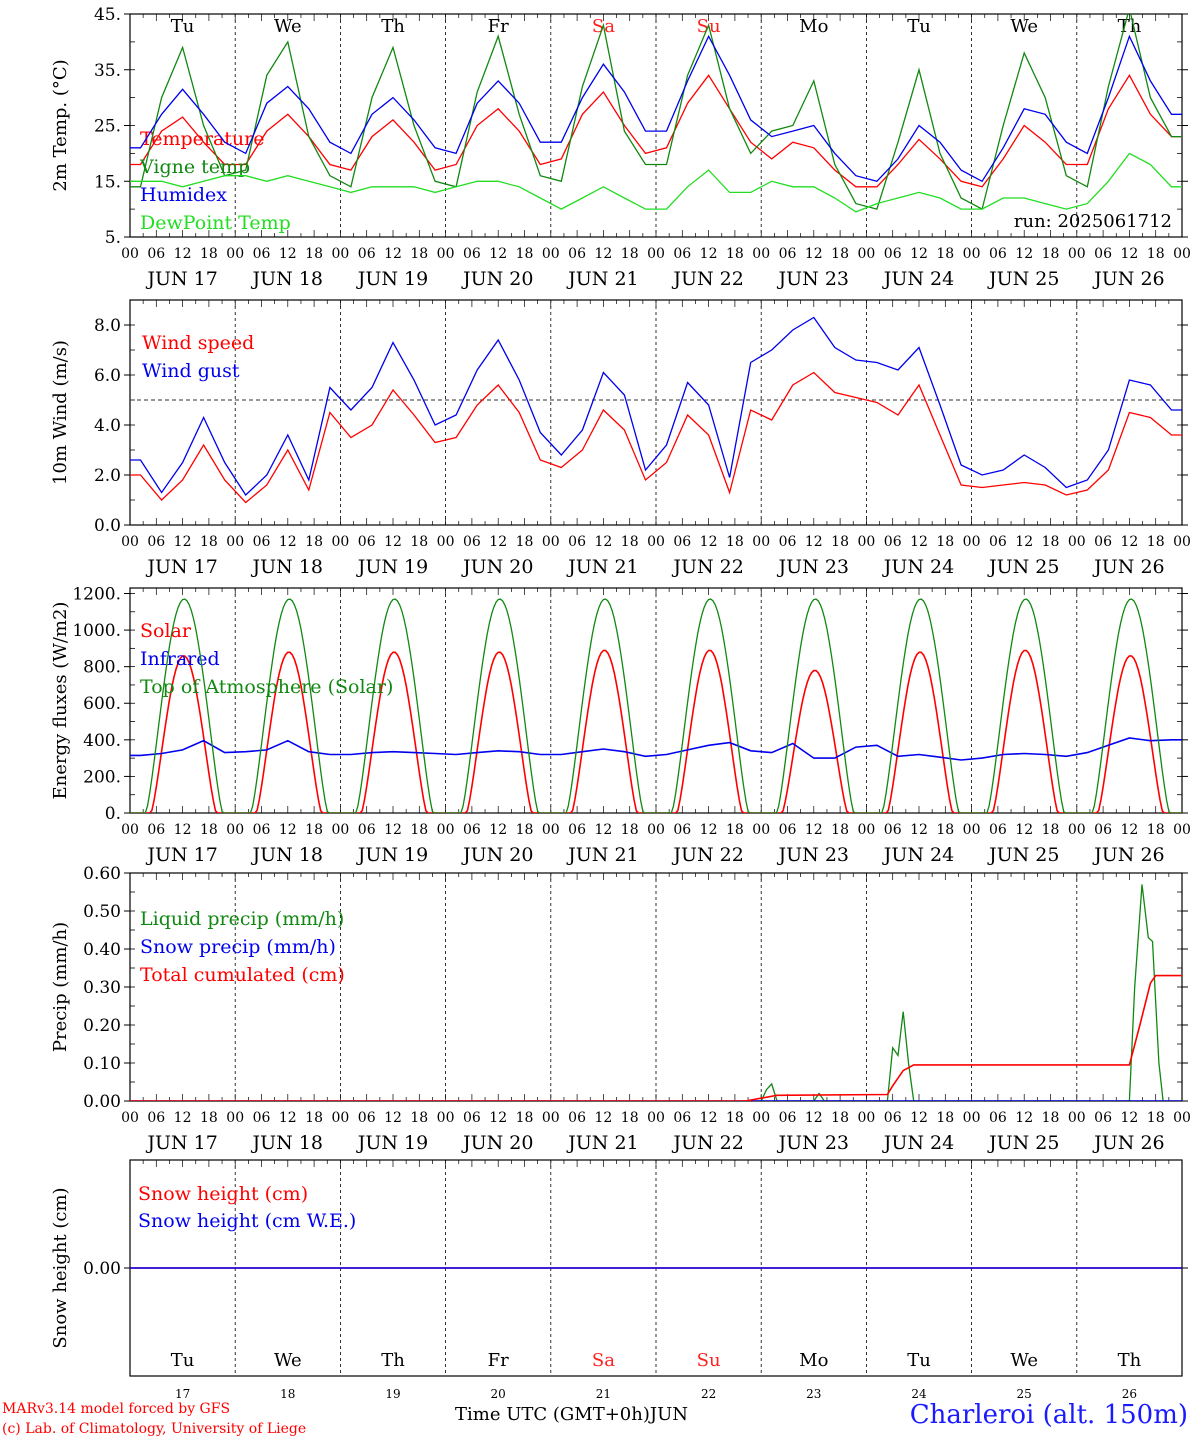 The height and width of the screenshot is (1440, 1194). Describe the element at coordinates (656, 131) in the screenshot. I see `series-line-temperature` at that location.